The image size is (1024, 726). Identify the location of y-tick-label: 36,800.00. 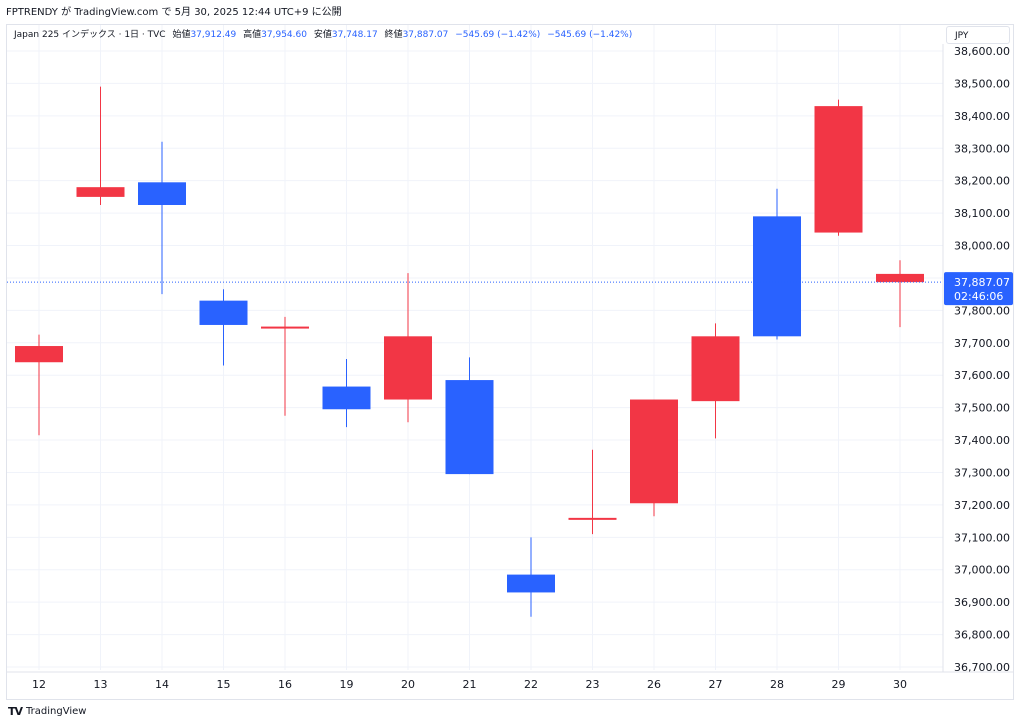
(982, 635).